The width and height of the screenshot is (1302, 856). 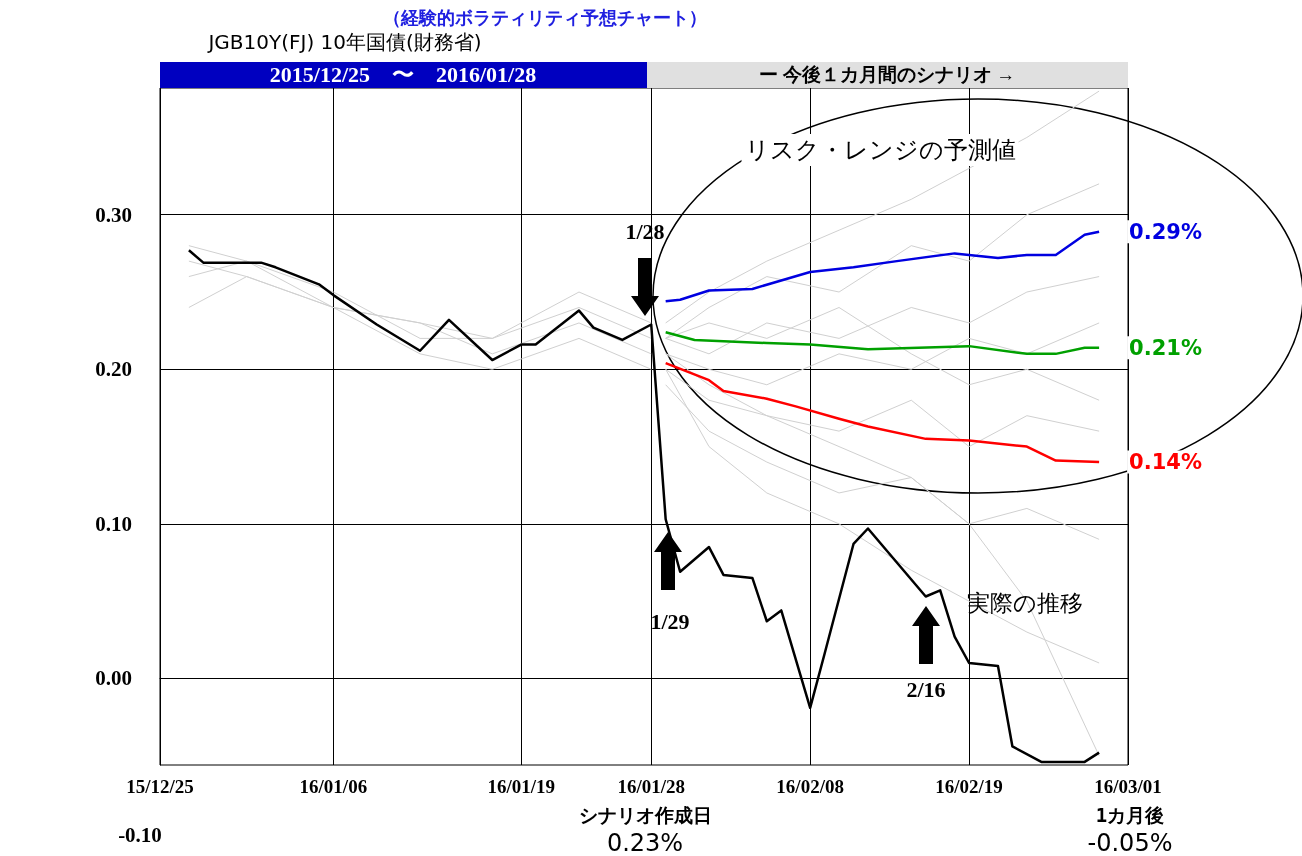 I want to click on x-tick-label: 16/01/19, so click(x=521, y=786).